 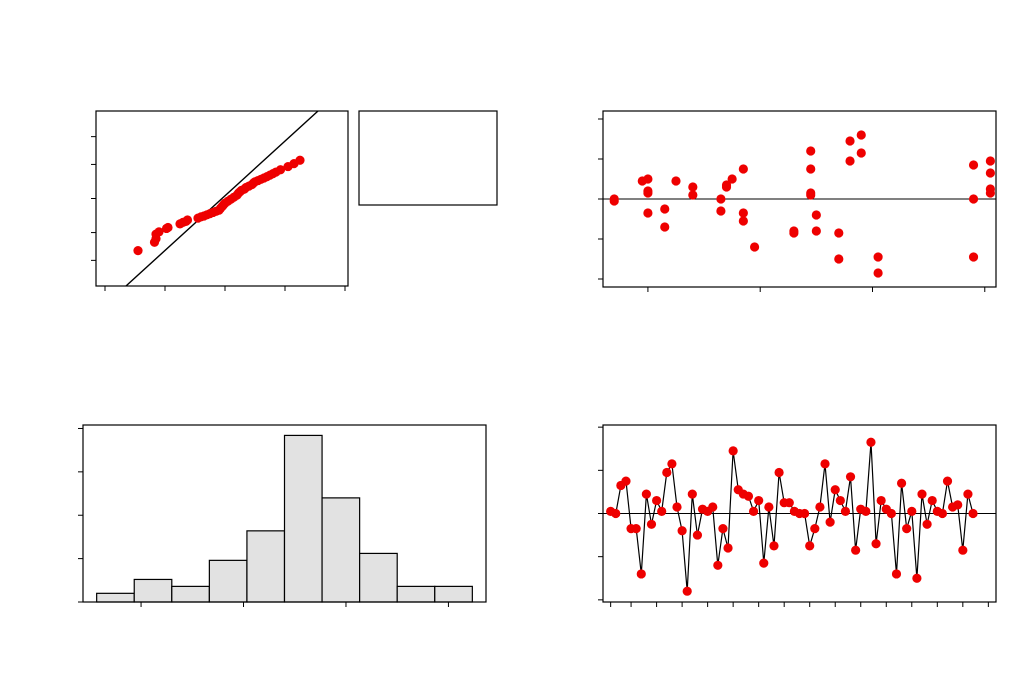 I want to click on histogram-plot, so click(x=282, y=515).